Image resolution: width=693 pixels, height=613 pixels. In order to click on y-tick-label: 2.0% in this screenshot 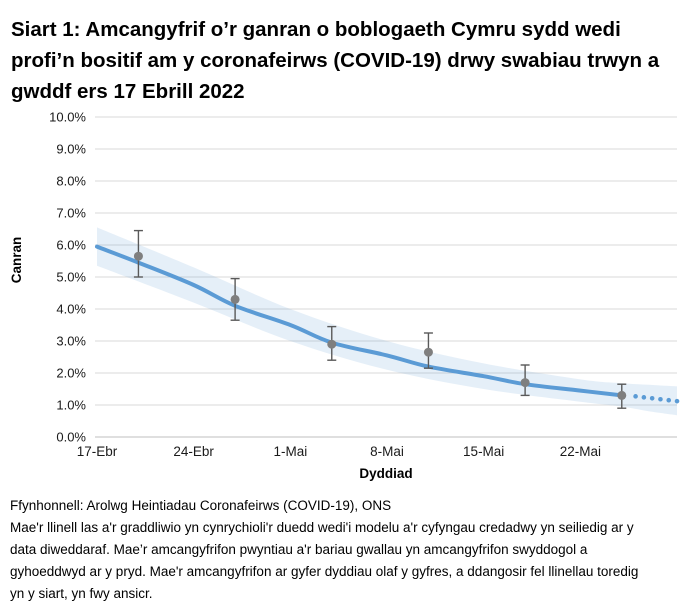, I will do `click(71, 373)`.